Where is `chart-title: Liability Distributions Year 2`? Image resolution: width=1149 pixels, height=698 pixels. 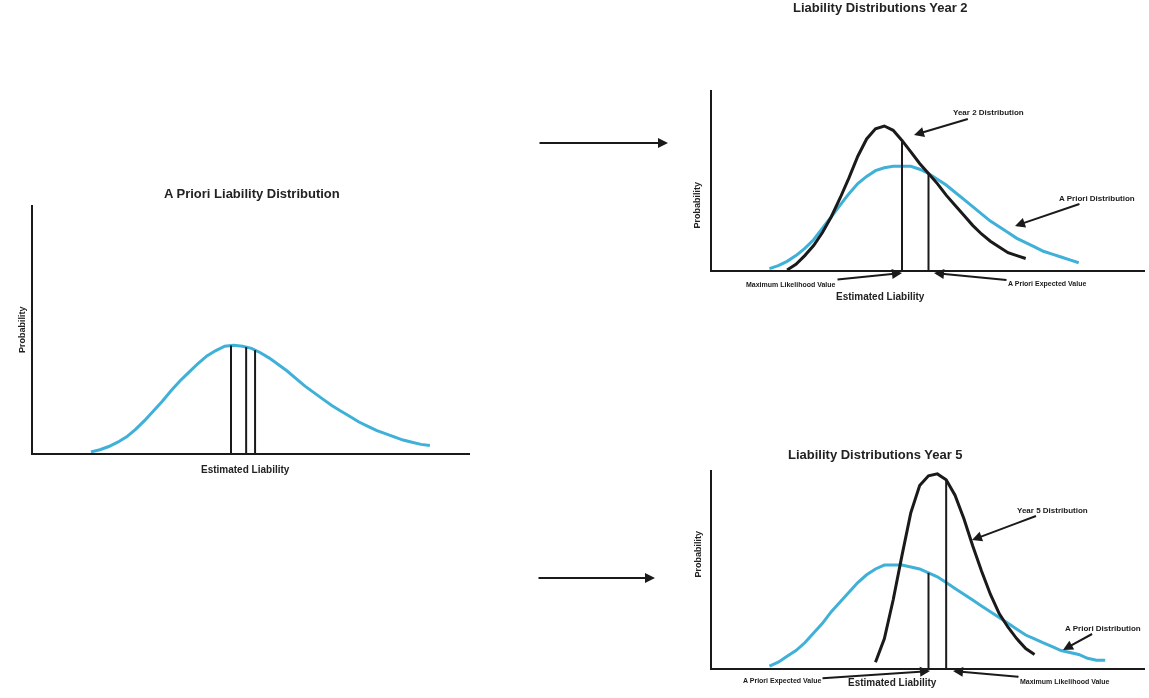 chart-title: Liability Distributions Year 2 is located at coordinates (880, 7).